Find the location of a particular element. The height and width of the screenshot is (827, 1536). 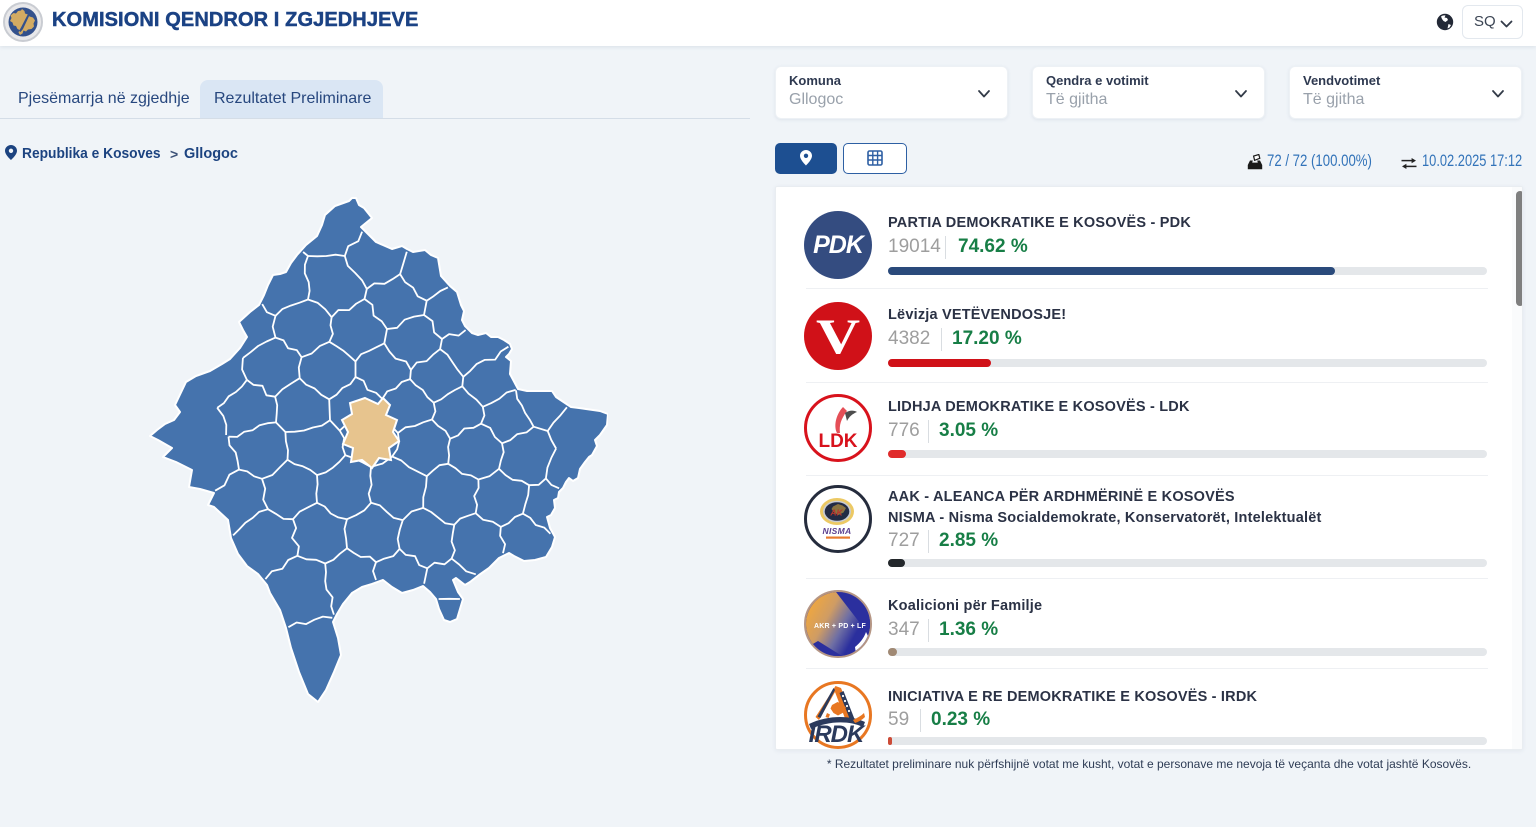

svg-text: LDK is located at coordinates (837, 441).